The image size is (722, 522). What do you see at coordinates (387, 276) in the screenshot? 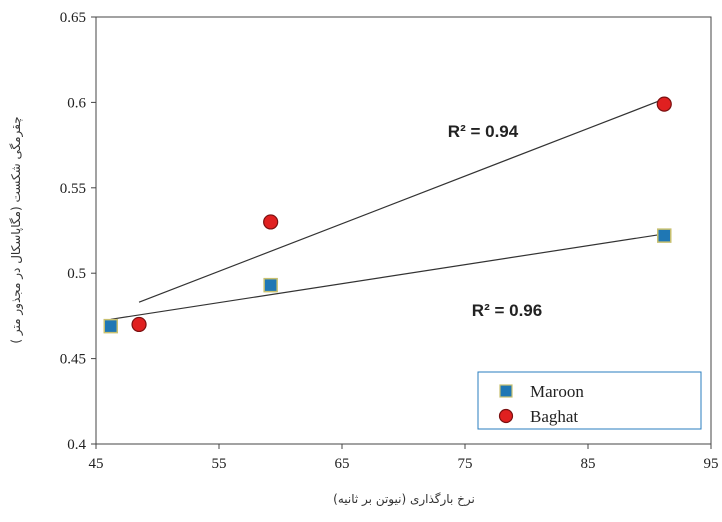
I see `trendline-maroon` at bounding box center [387, 276].